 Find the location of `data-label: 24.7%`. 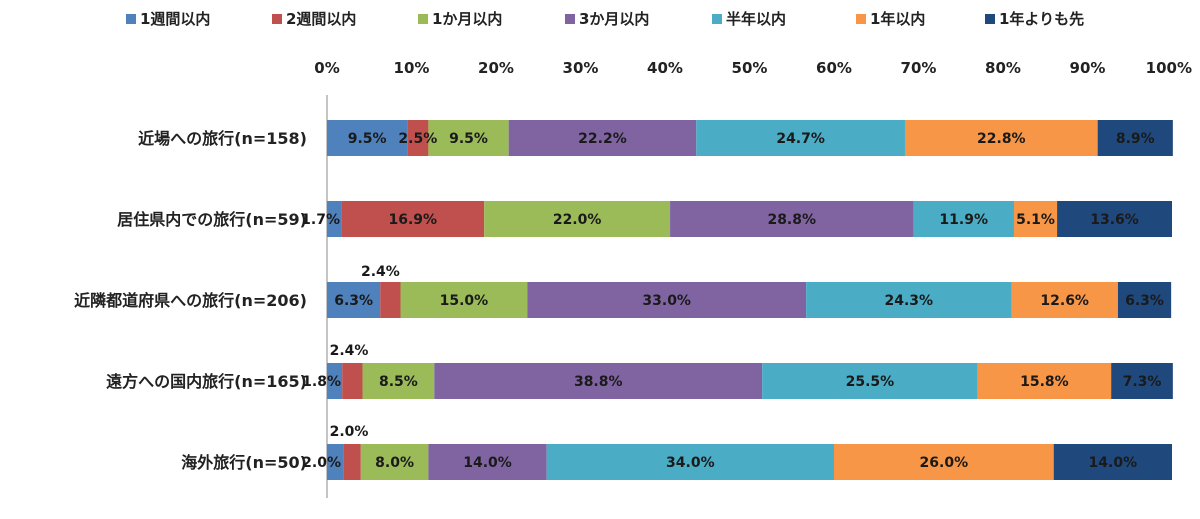

data-label: 24.7% is located at coordinates (800, 139).